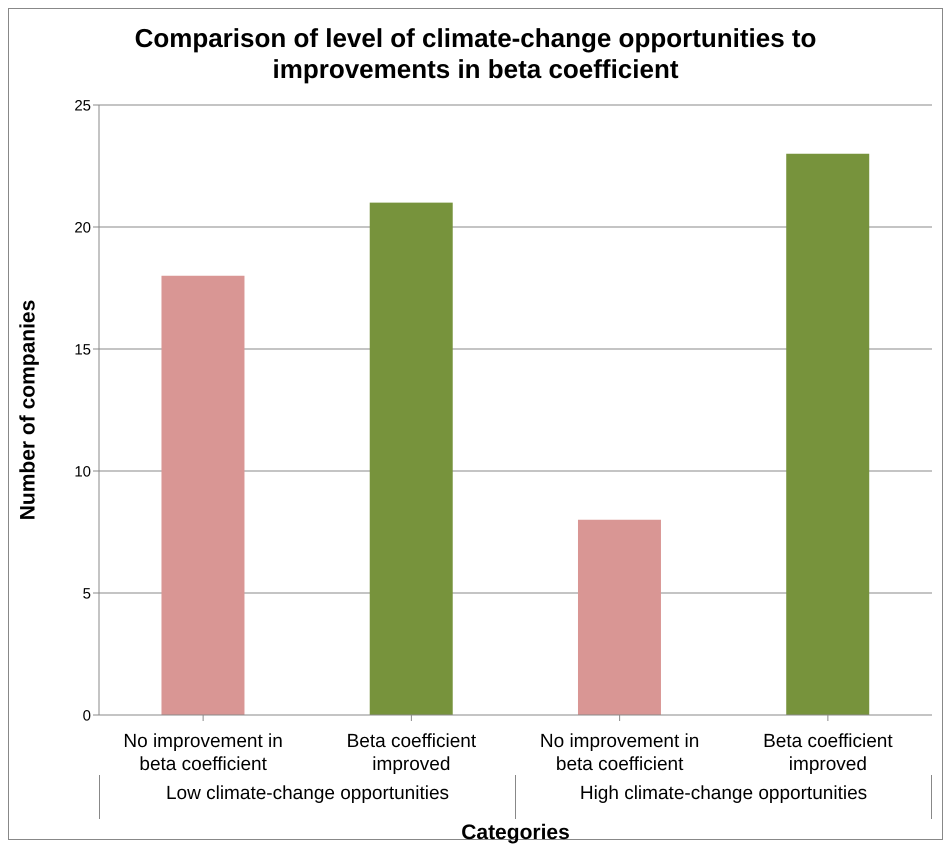 The image size is (949, 848). Describe the element at coordinates (307, 797) in the screenshot. I see `text: Low climate-change opportunities` at that location.